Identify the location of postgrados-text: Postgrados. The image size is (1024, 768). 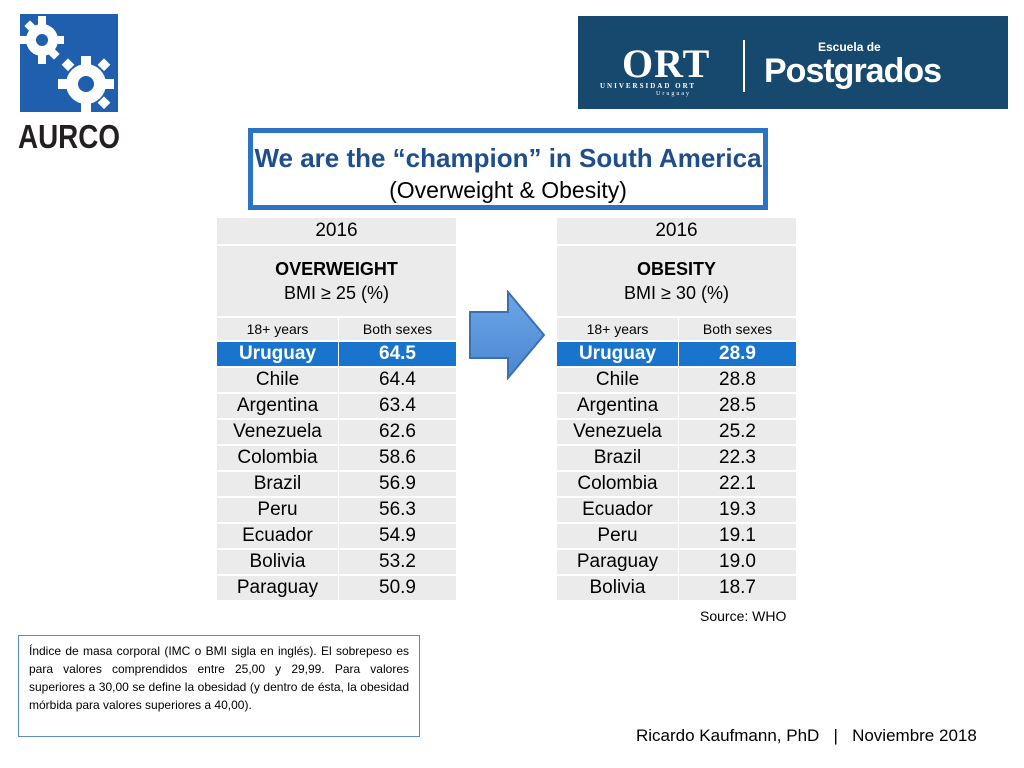
(853, 71).